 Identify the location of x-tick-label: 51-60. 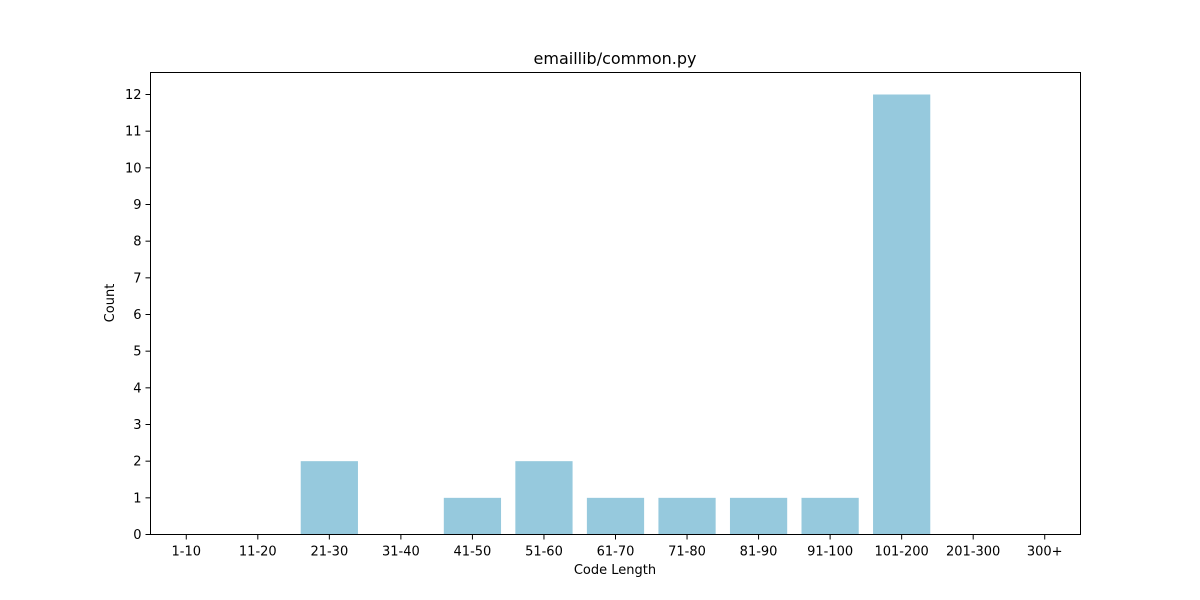
(544, 552).